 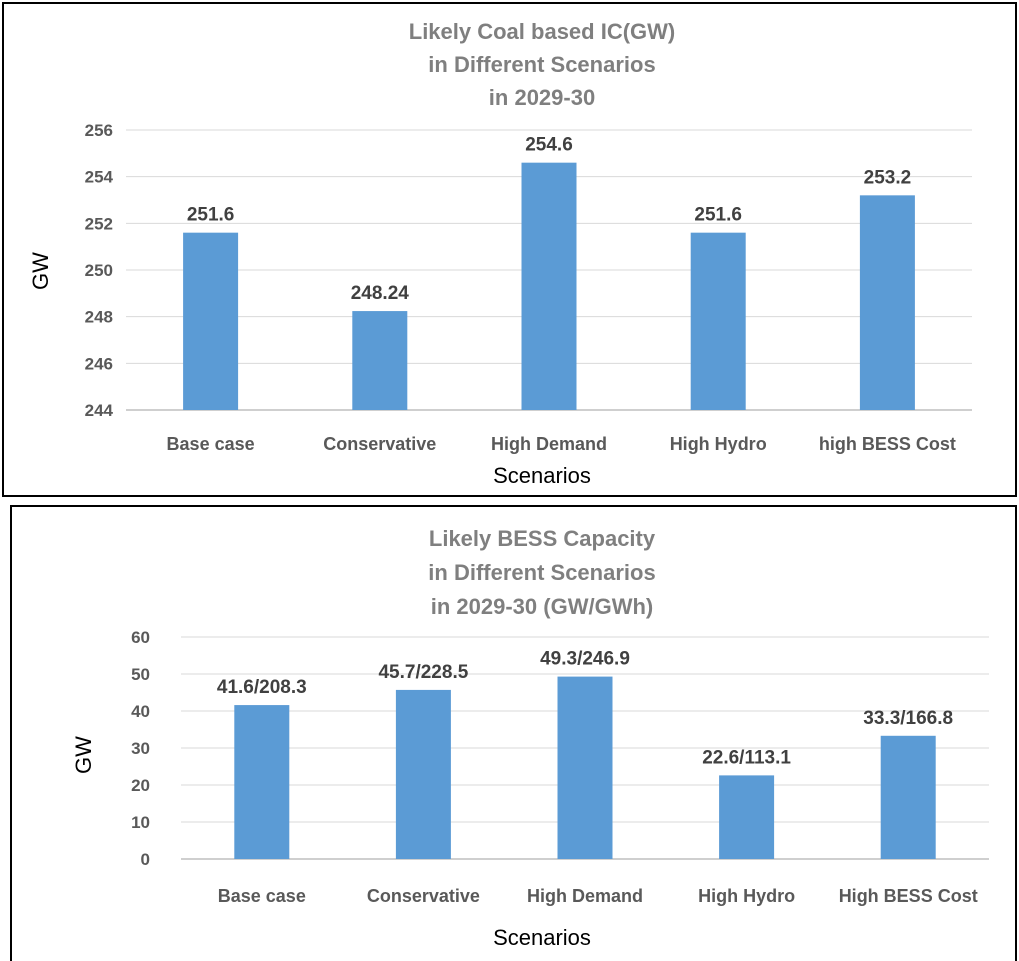 What do you see at coordinates (262, 687) in the screenshot?
I see `data-label: 41.6/208.3` at bounding box center [262, 687].